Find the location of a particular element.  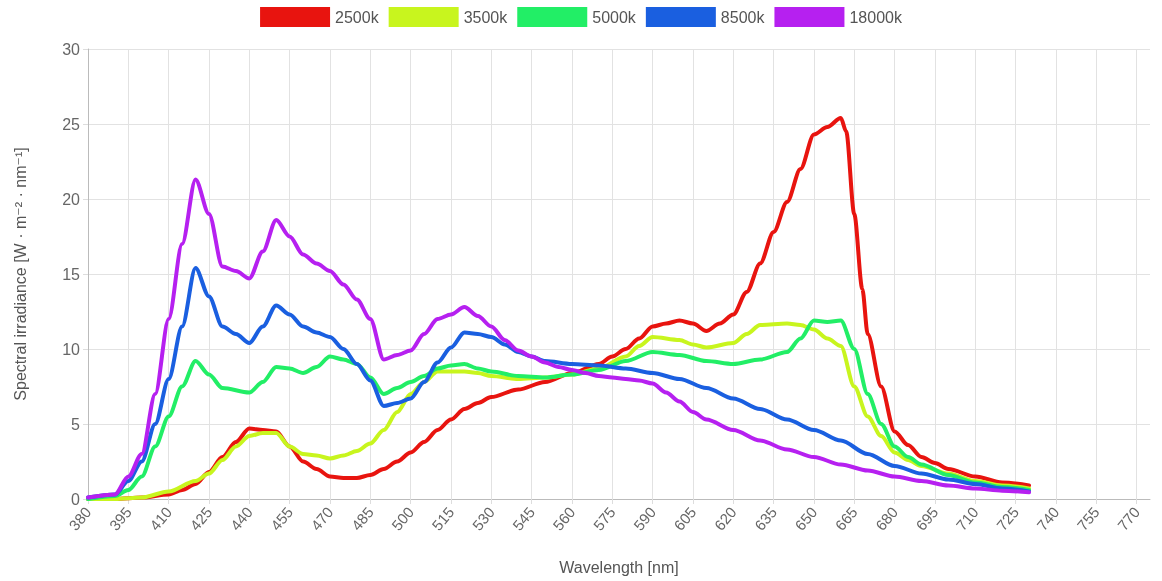

x-tick-label: 590 is located at coordinates (645, 518).